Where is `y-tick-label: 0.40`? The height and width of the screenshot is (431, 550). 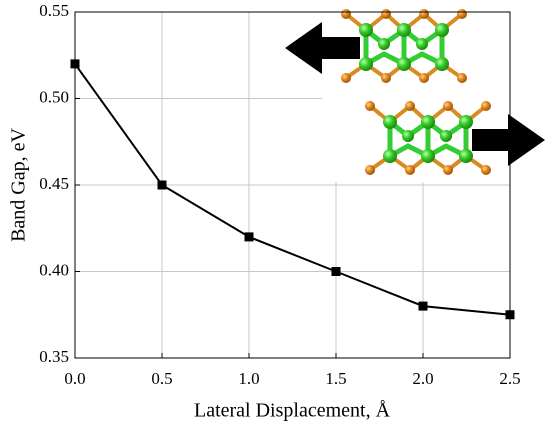 y-tick-label: 0.40 is located at coordinates (54, 269).